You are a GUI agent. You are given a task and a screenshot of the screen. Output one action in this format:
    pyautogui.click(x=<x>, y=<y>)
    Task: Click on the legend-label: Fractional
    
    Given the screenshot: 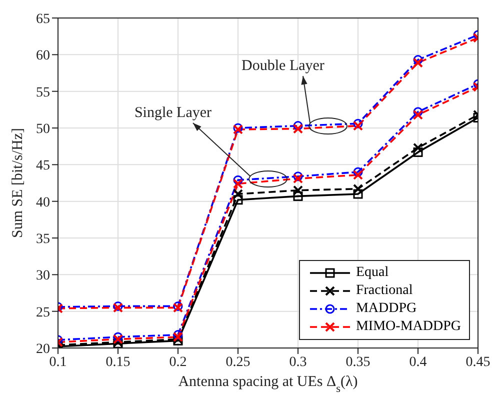 What is the action you would take?
    pyautogui.click(x=384, y=291)
    